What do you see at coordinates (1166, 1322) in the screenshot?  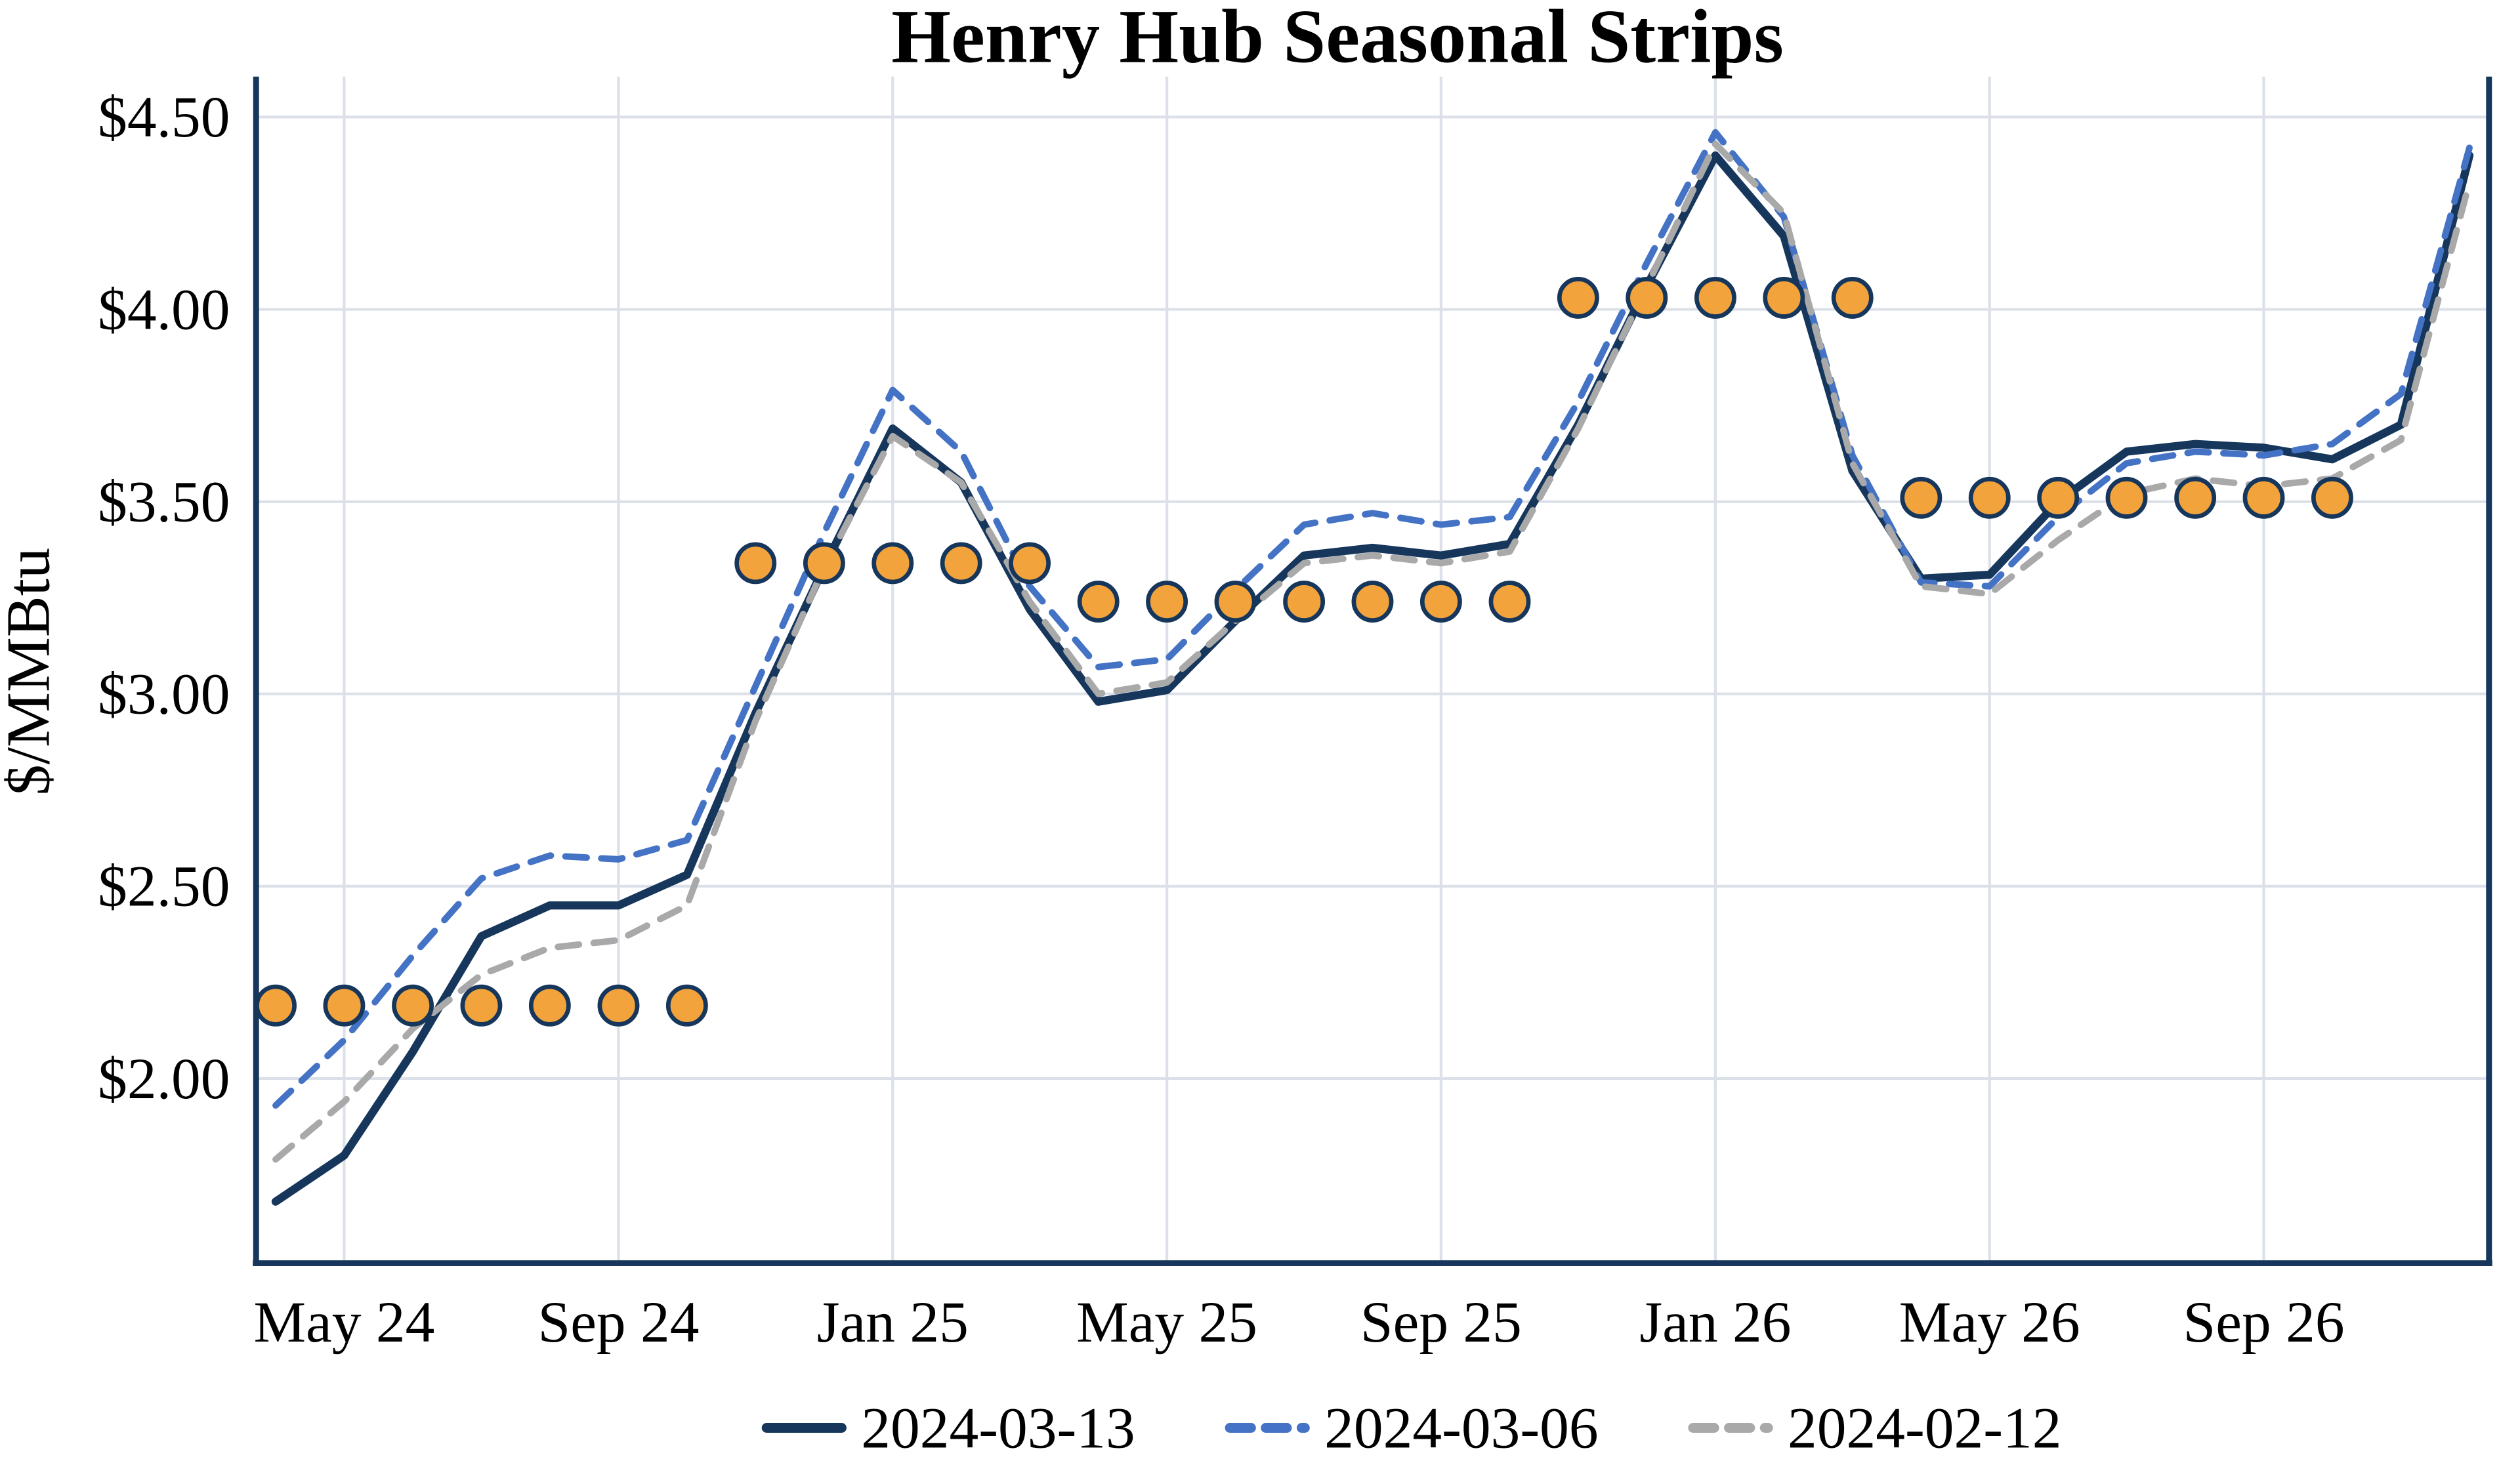 I see `x-tick-label: May 25` at bounding box center [1166, 1322].